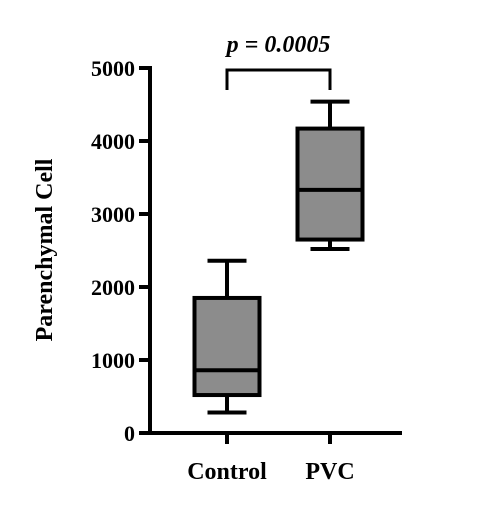  What do you see at coordinates (329, 472) in the screenshot?
I see `x-tick-label-pvc: PVC` at bounding box center [329, 472].